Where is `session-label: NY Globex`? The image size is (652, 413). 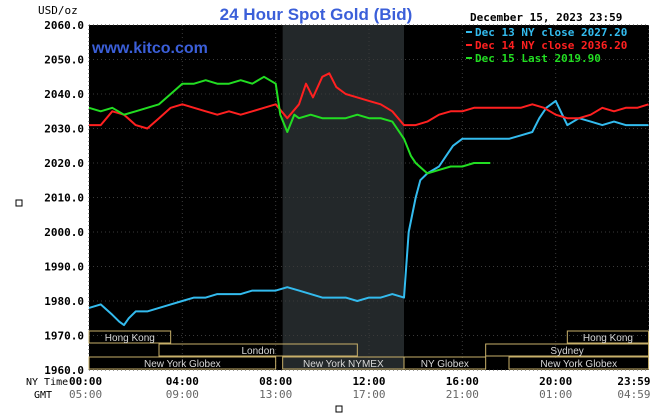
session-label: NY Globex is located at coordinates (445, 364).